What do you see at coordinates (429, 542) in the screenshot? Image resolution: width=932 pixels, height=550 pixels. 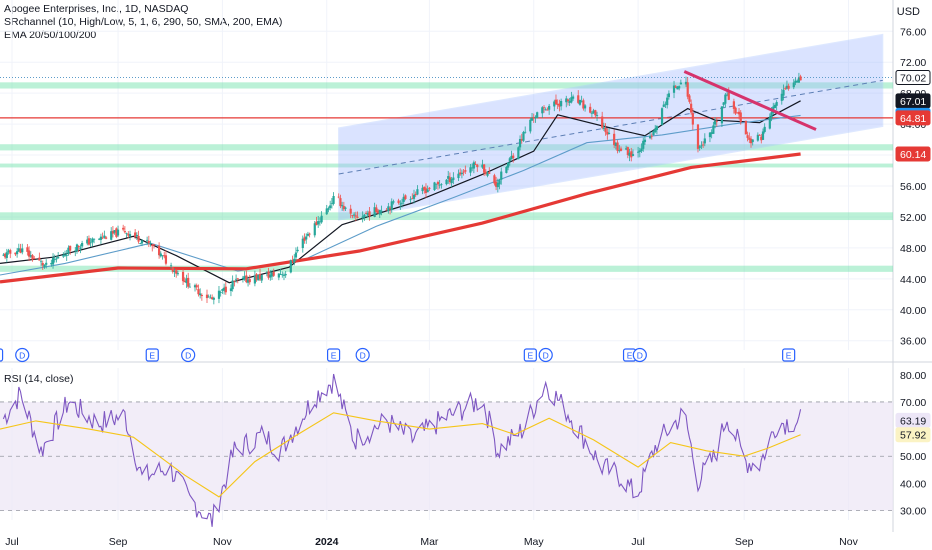 I see `time-tick-label: Mar` at bounding box center [429, 542].